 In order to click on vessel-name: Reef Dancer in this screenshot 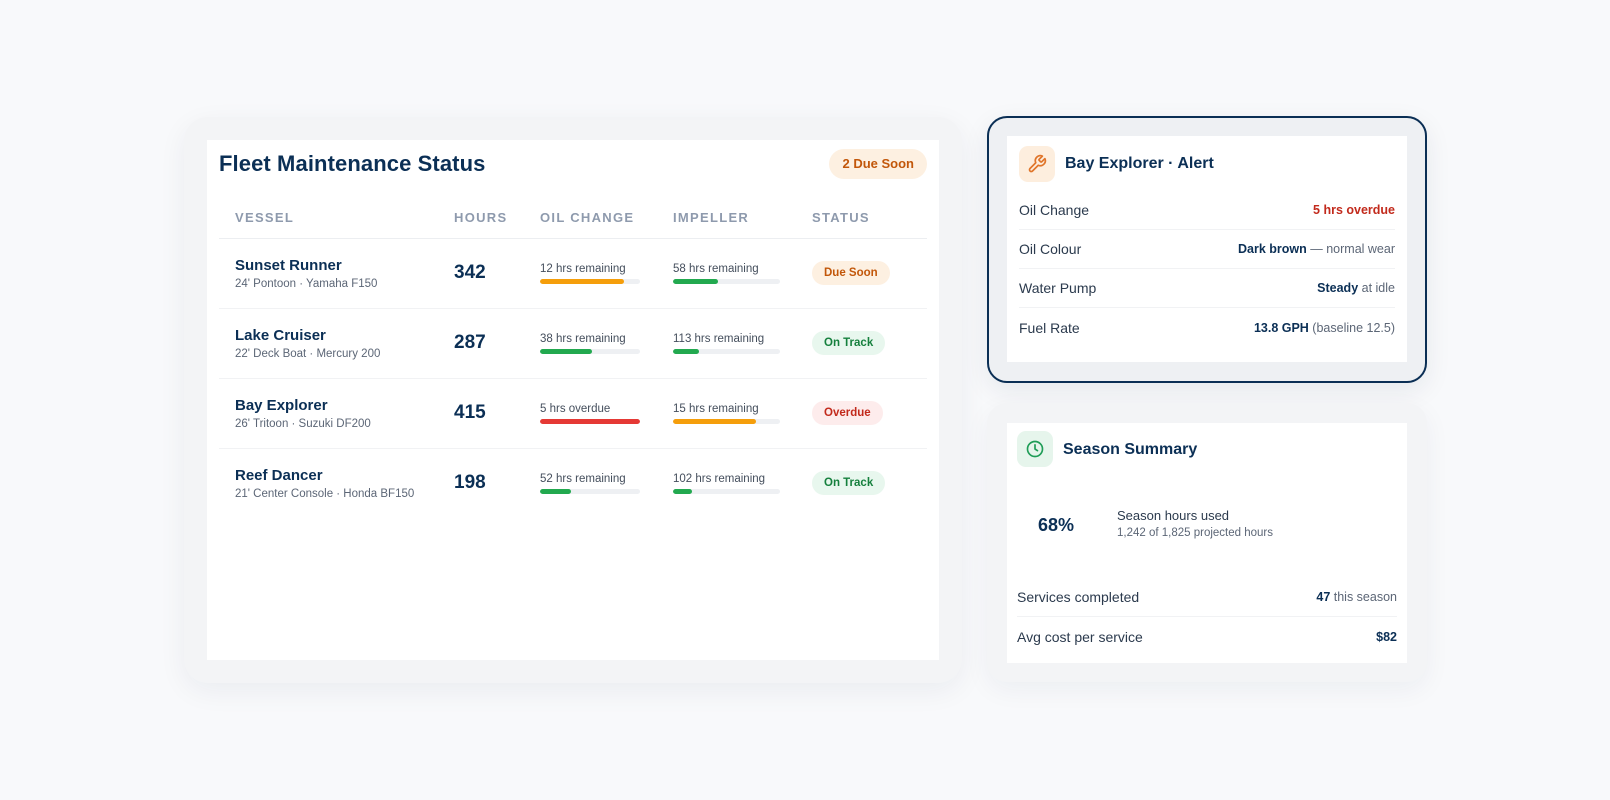, I will do `click(279, 475)`.